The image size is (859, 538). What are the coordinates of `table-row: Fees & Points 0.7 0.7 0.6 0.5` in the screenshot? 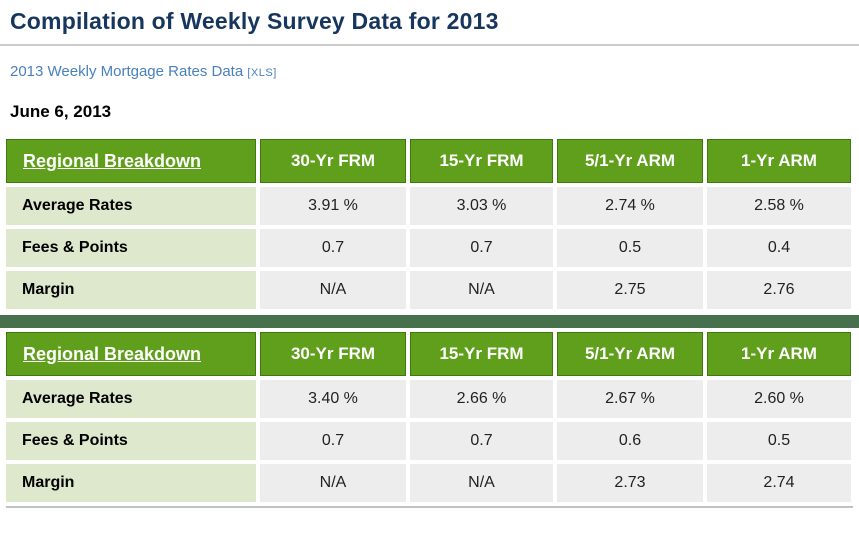 It's located at (428, 441).